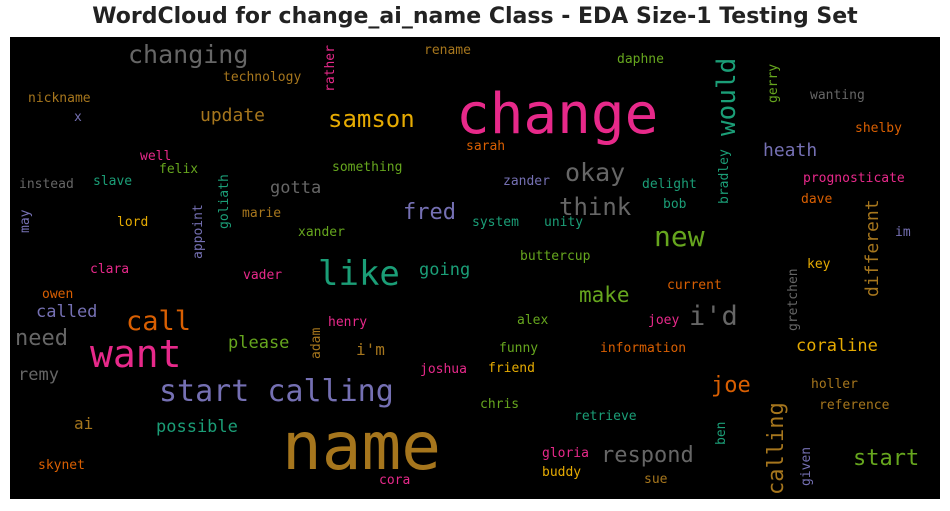 The width and height of the screenshot is (950, 511). Describe the element at coordinates (564, 222) in the screenshot. I see `word-unity: unity` at that location.